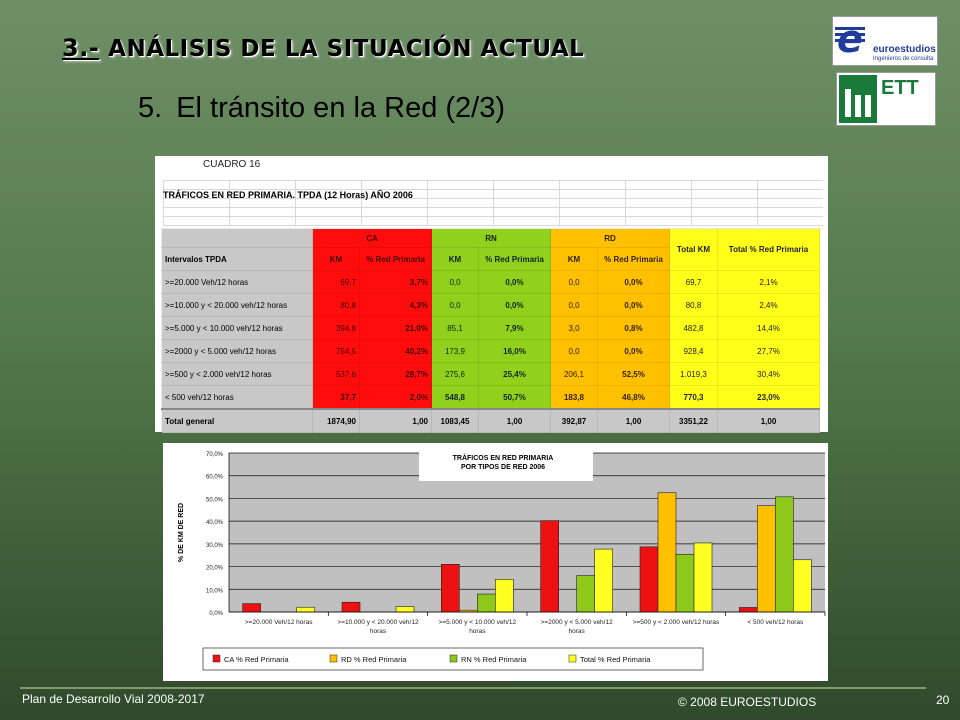 Image resolution: width=960 pixels, height=720 pixels. Describe the element at coordinates (514, 282) in the screenshot. I see `cell-rn-pct: 0,0%` at that location.